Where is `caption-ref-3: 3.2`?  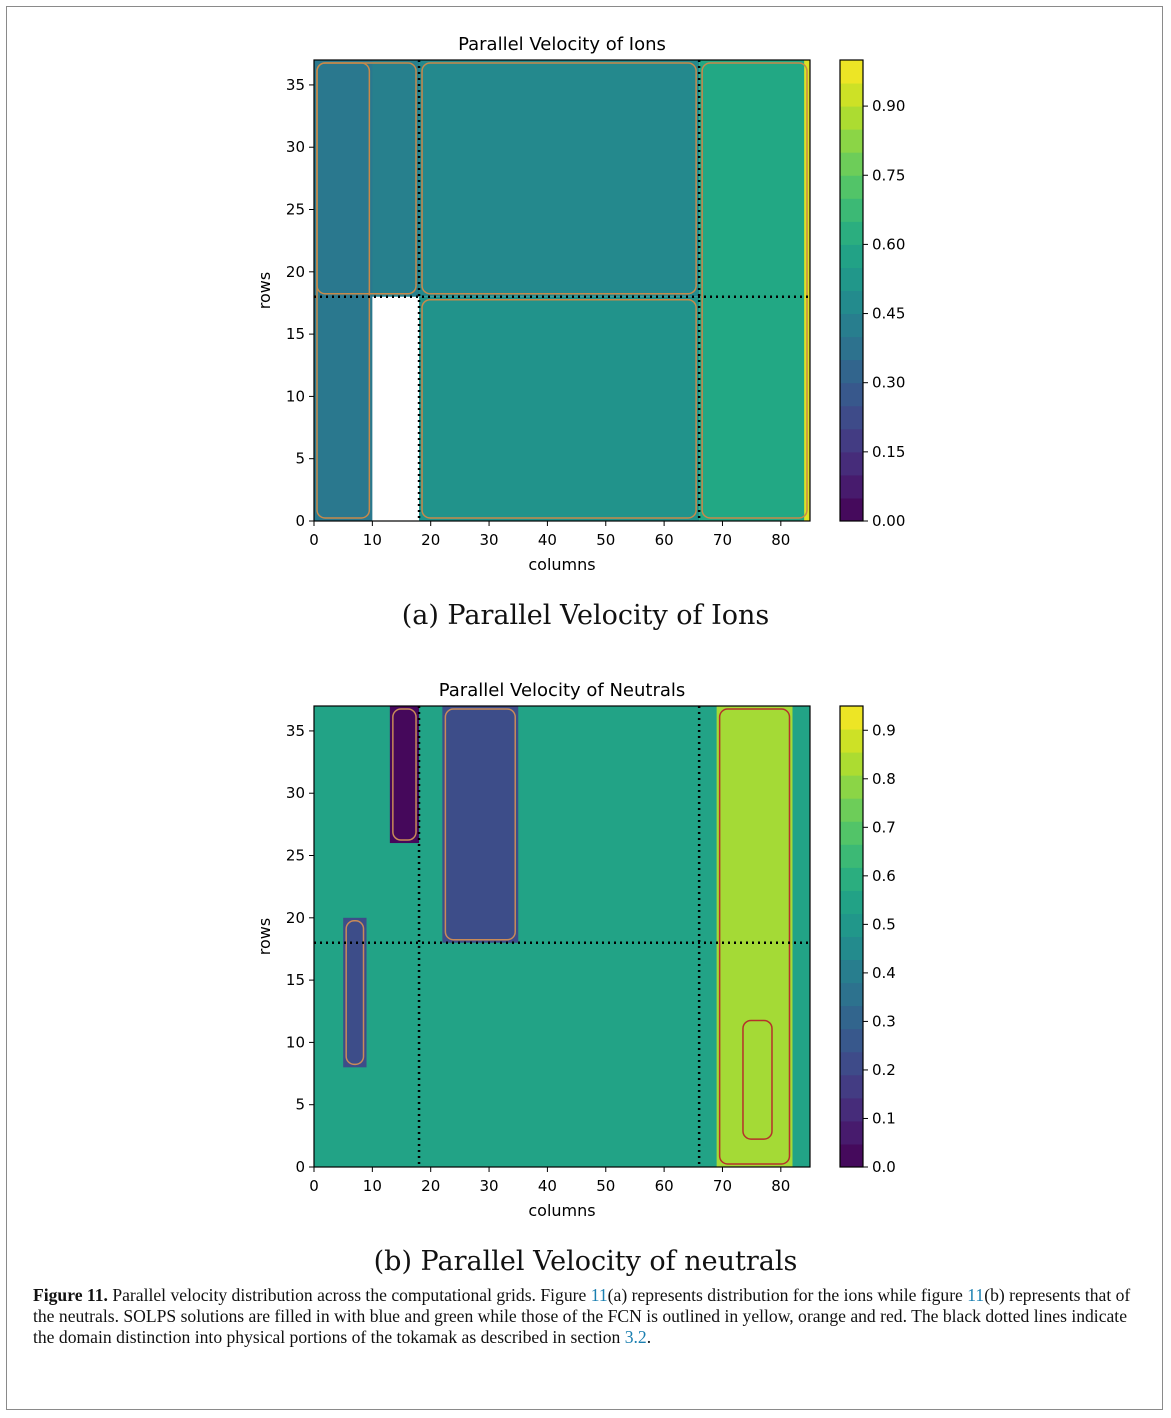 caption-ref-3: 3.2 is located at coordinates (635, 1337).